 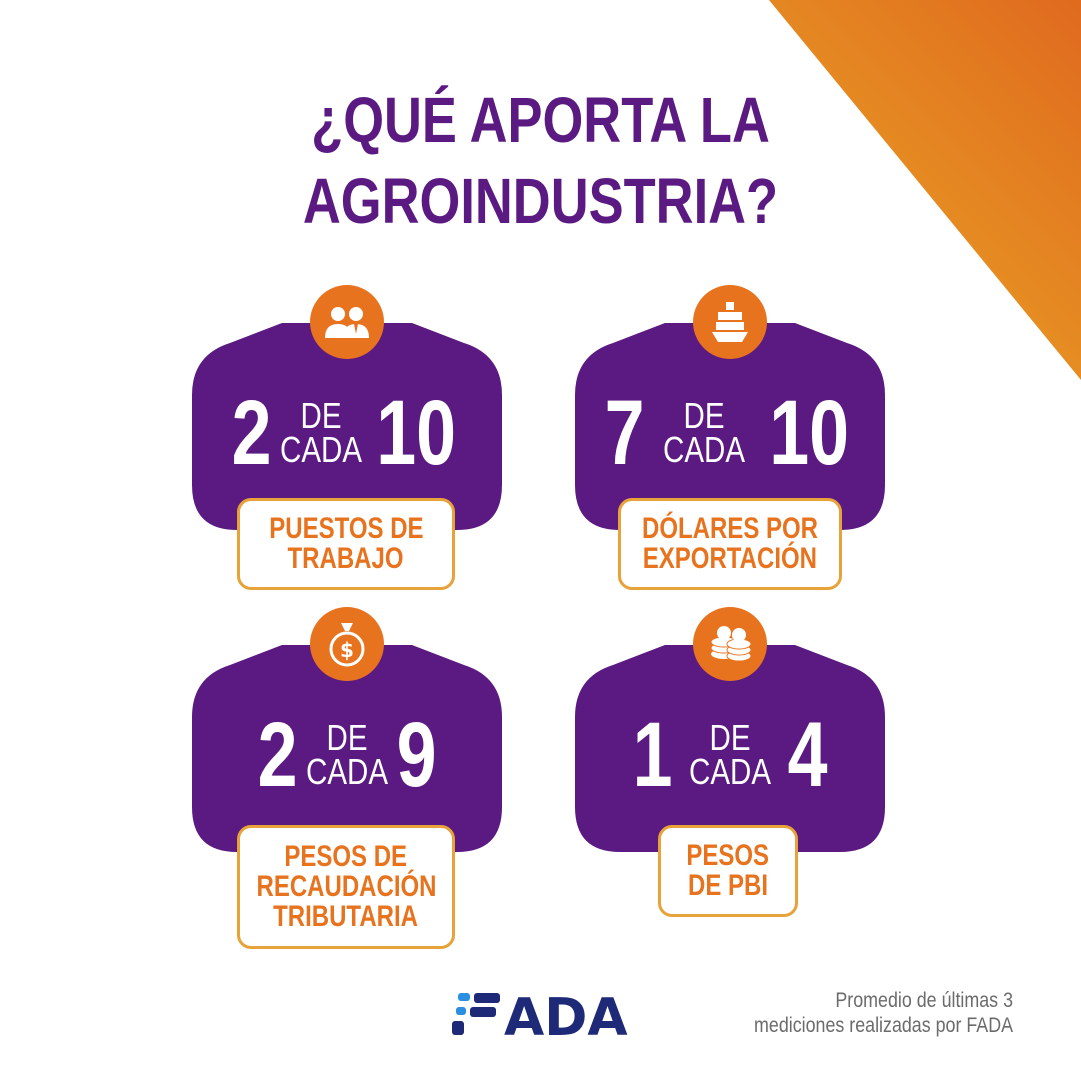 What do you see at coordinates (807, 755) in the screenshot?
I see `stat-total: 4` at bounding box center [807, 755].